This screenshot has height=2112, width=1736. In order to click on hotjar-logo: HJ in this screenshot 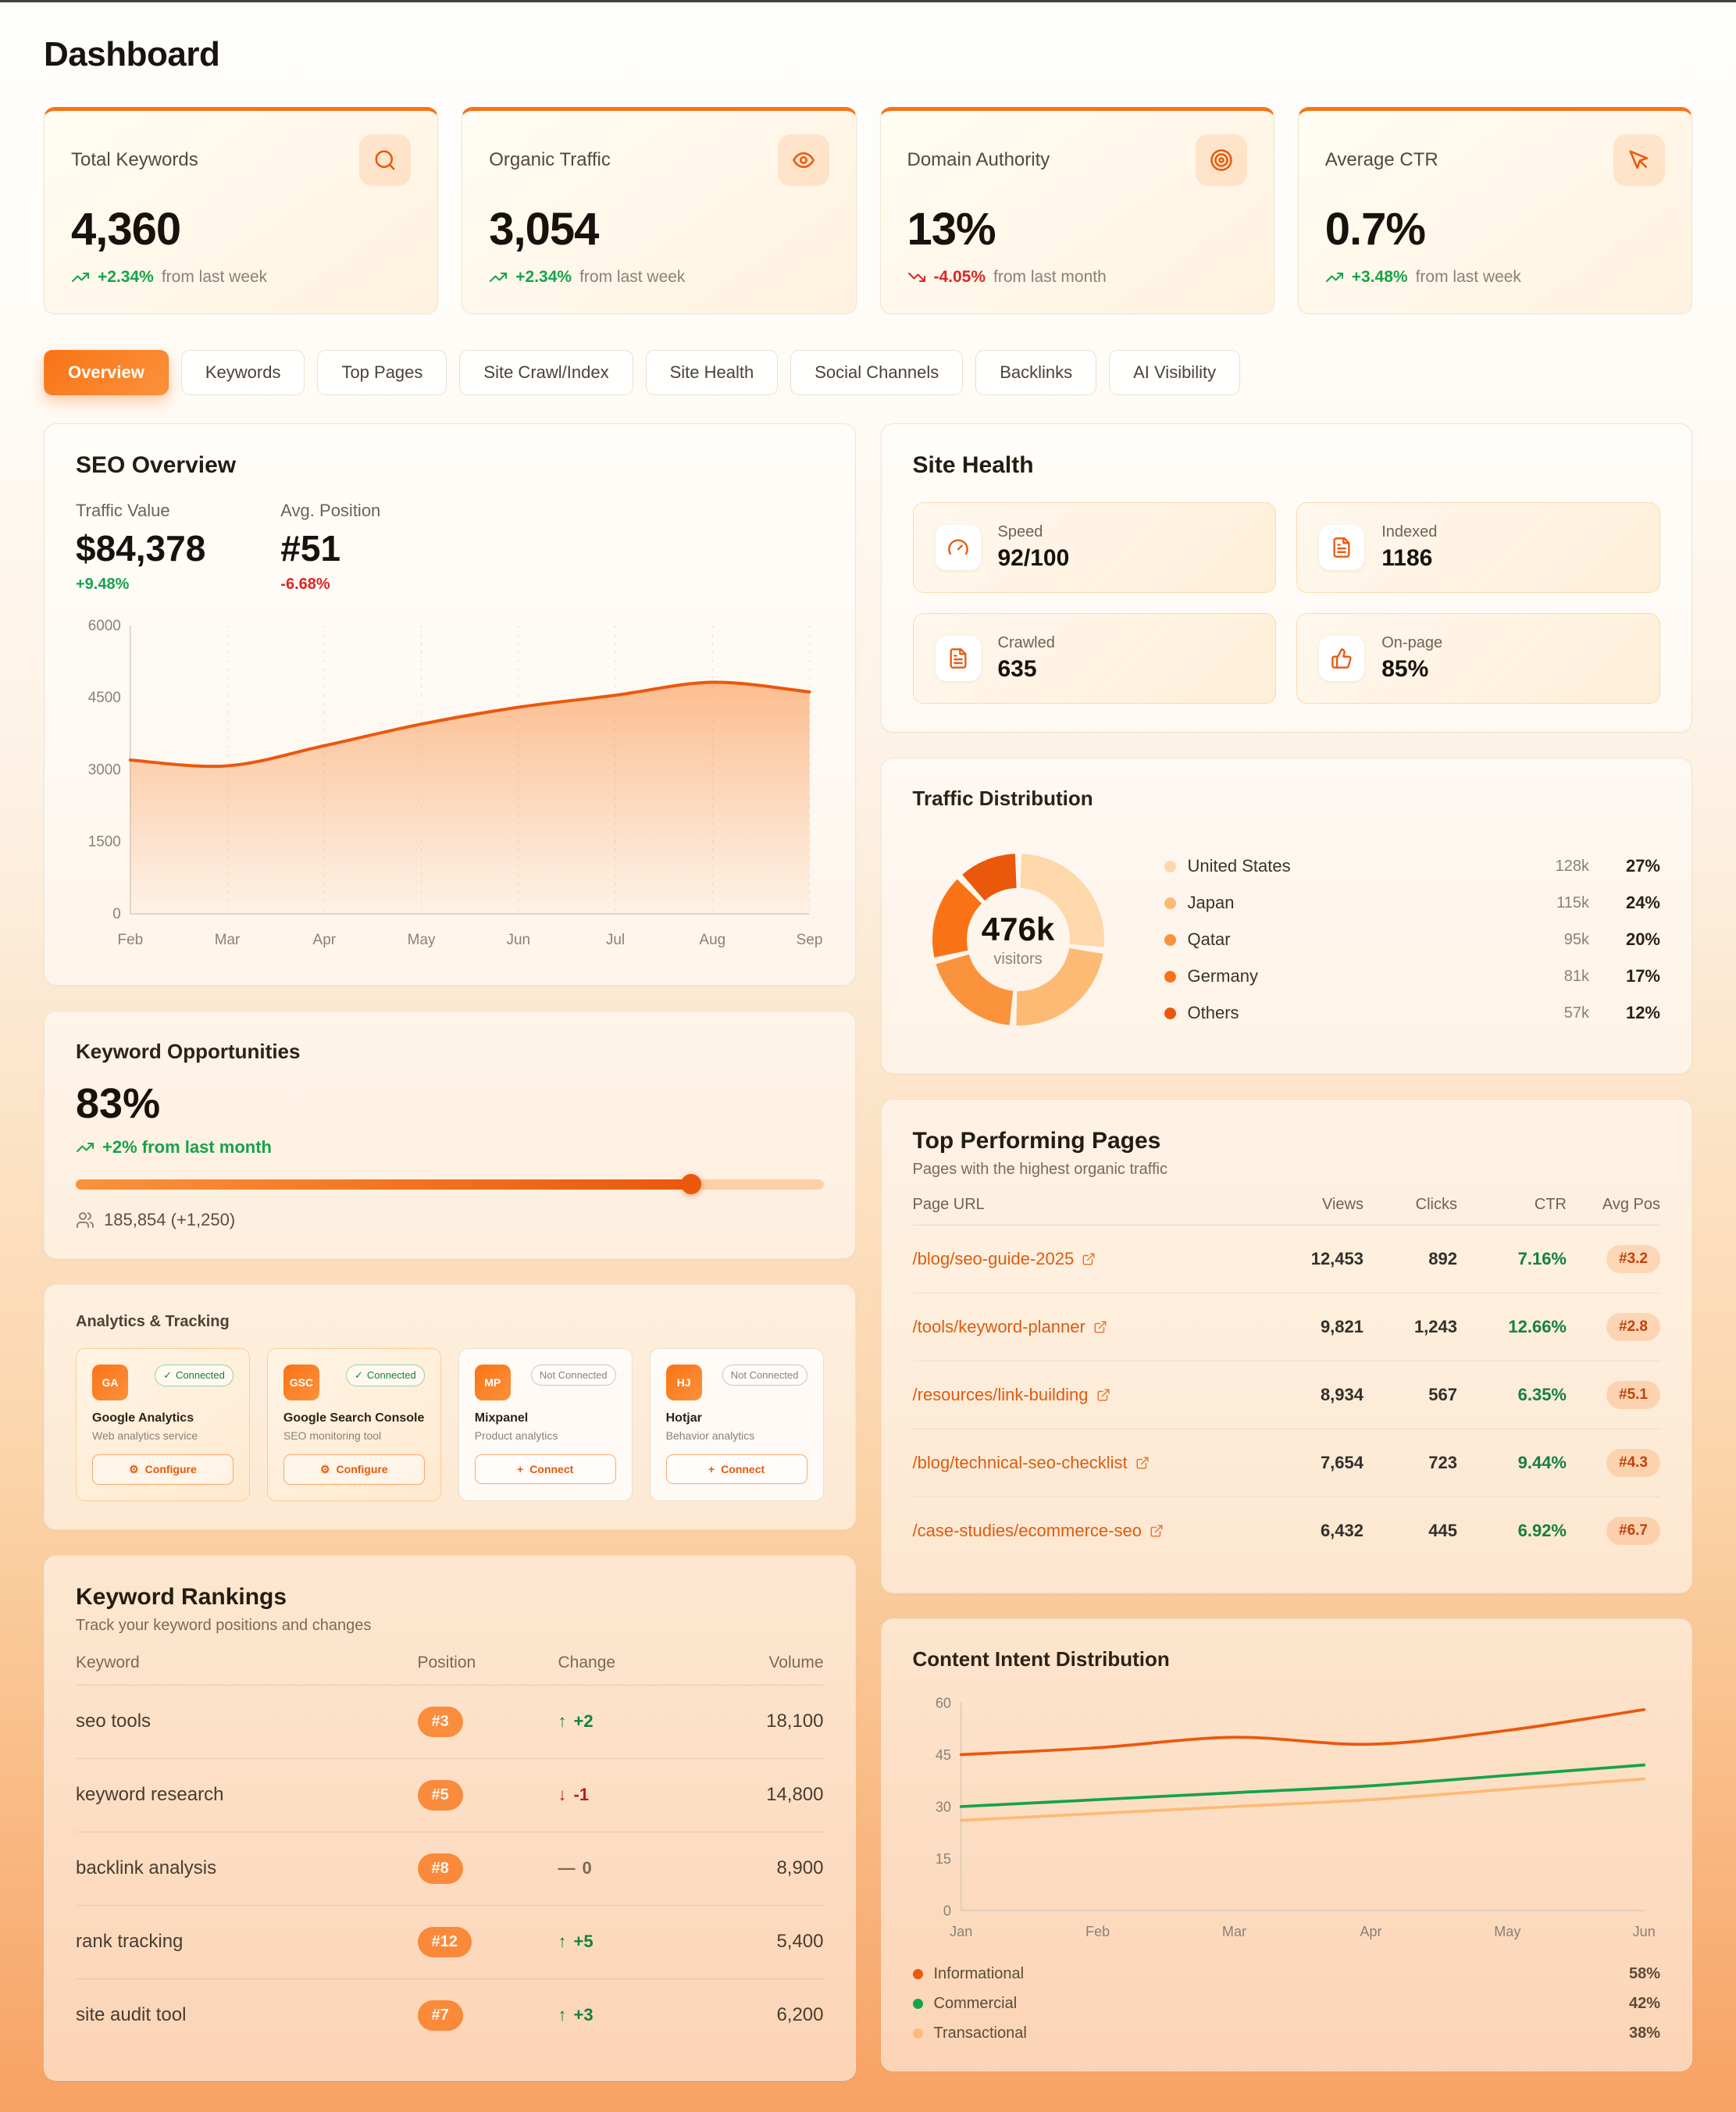, I will do `click(683, 1382)`.